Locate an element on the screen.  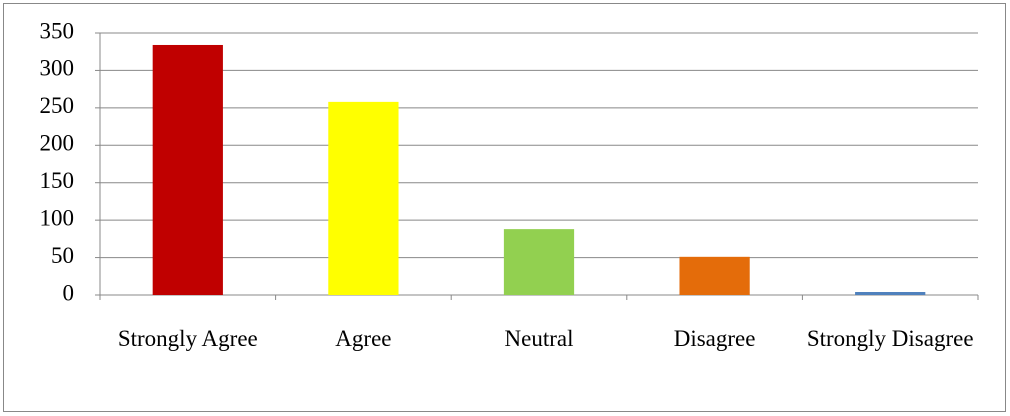
x-tick-label: Disagree is located at coordinates (714, 338).